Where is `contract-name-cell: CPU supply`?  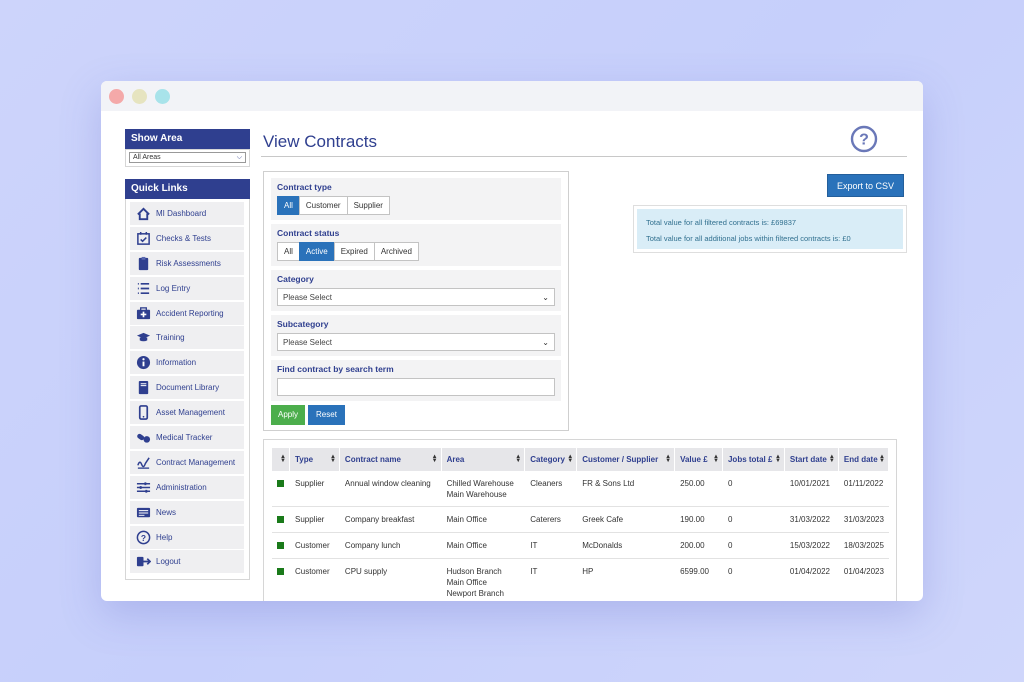
contract-name-cell: CPU supply is located at coordinates (391, 580).